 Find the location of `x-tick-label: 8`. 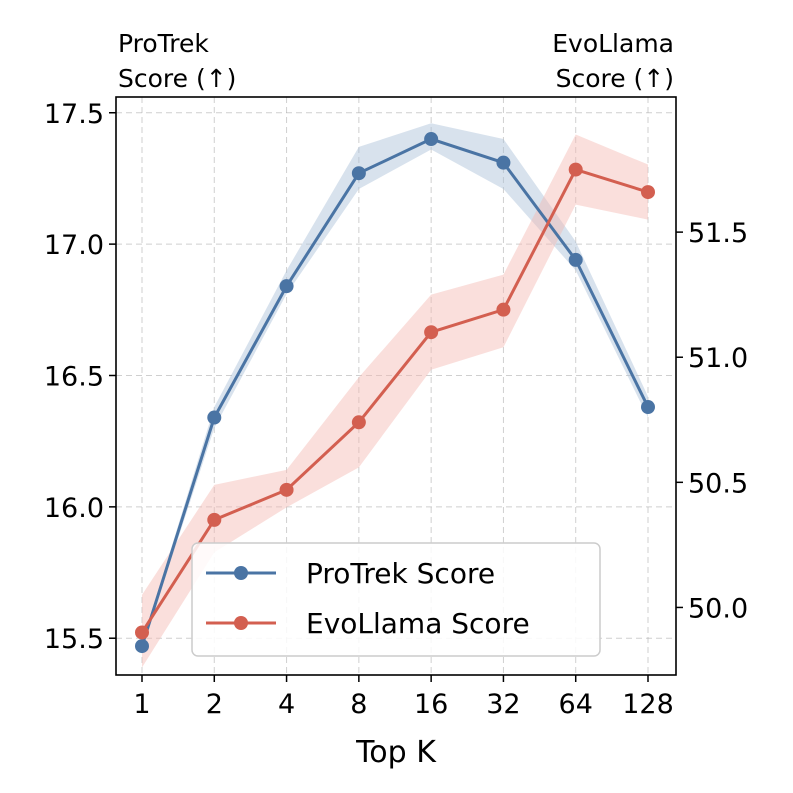

x-tick-label: 8 is located at coordinates (358, 704).